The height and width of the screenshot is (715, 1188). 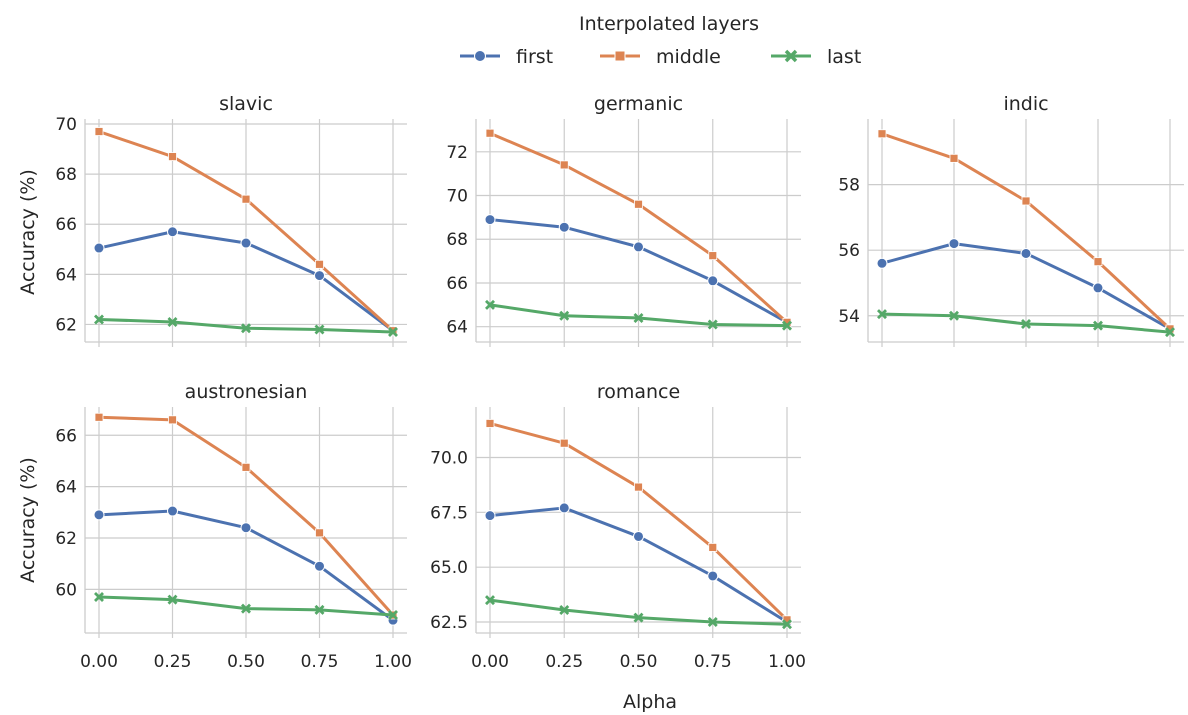 I want to click on panel-slavic: slavic 62 64 66 68 70, so click(x=231, y=220).